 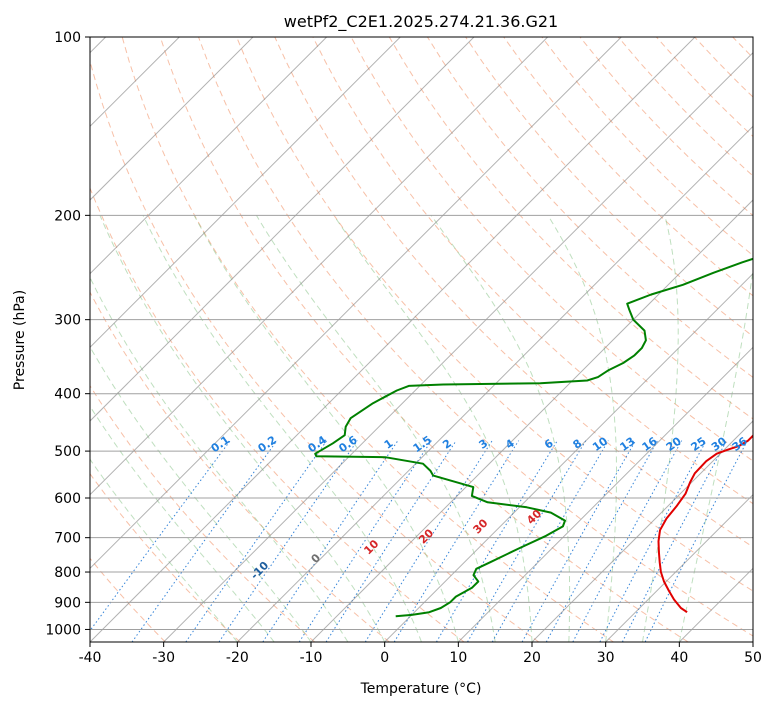 What do you see at coordinates (67, 539) in the screenshot?
I see `y-tick-label: 700` at bounding box center [67, 539].